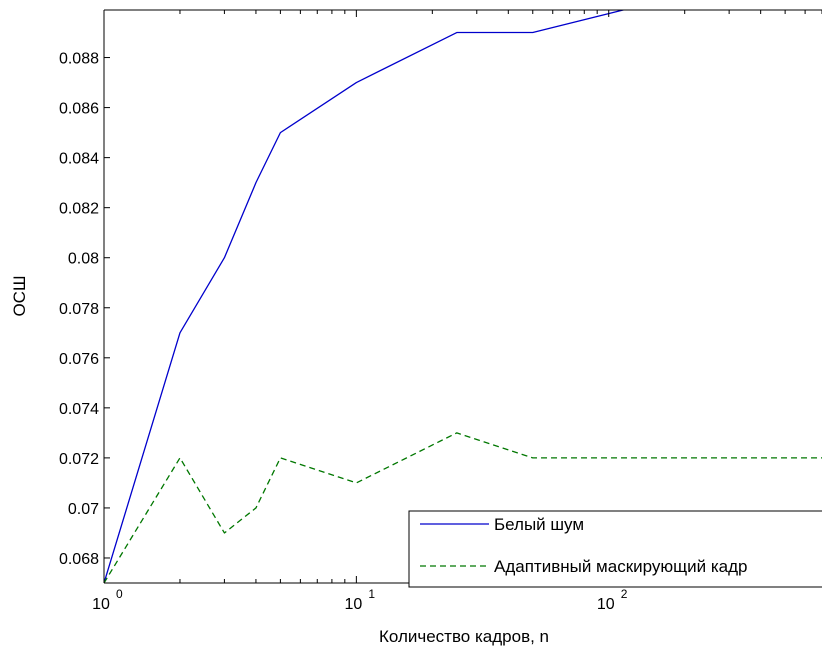 This screenshot has height=649, width=822. Describe the element at coordinates (79, 209) in the screenshot. I see `y-tick-label: 0.082` at that location.